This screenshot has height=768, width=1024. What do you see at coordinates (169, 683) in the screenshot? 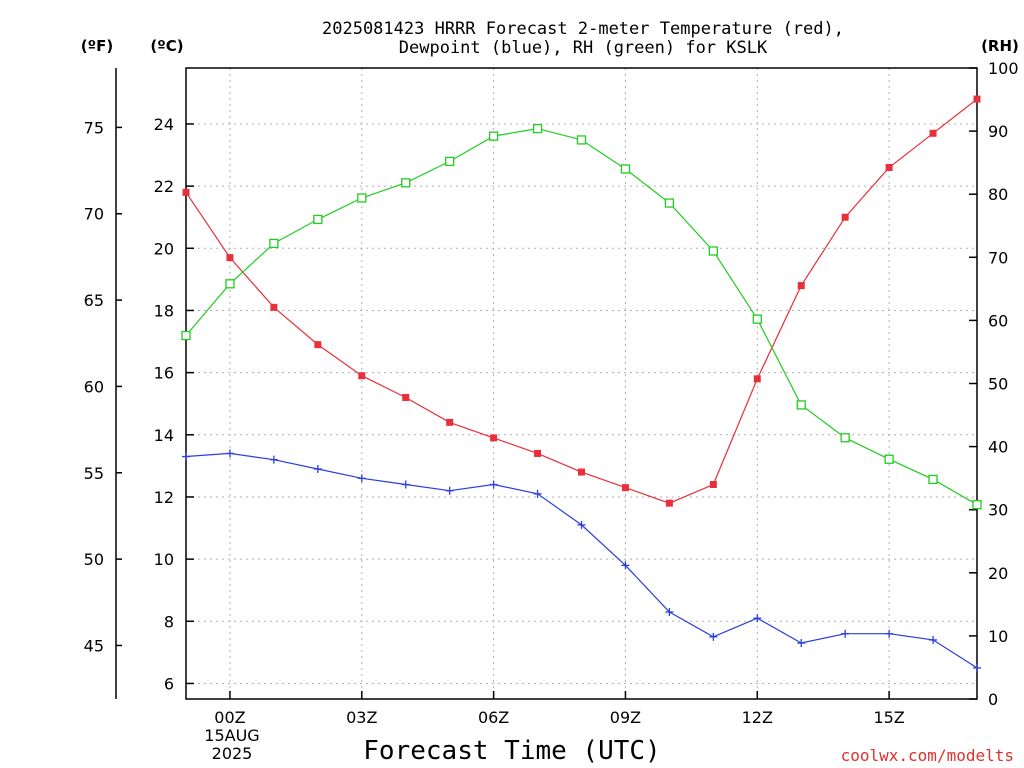
I see `celsius-tick-label-6: 6` at bounding box center [169, 683].